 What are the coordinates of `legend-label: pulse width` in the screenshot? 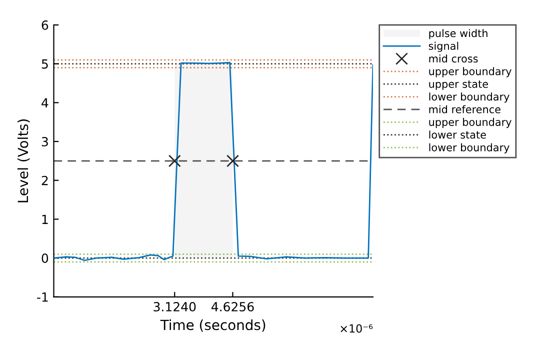 It's located at (458, 34).